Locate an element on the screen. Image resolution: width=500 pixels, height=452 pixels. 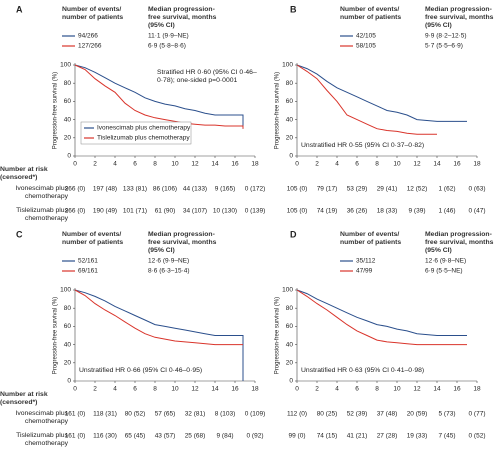
at-risk-cell: 8 (103) is located at coordinates (225, 414).